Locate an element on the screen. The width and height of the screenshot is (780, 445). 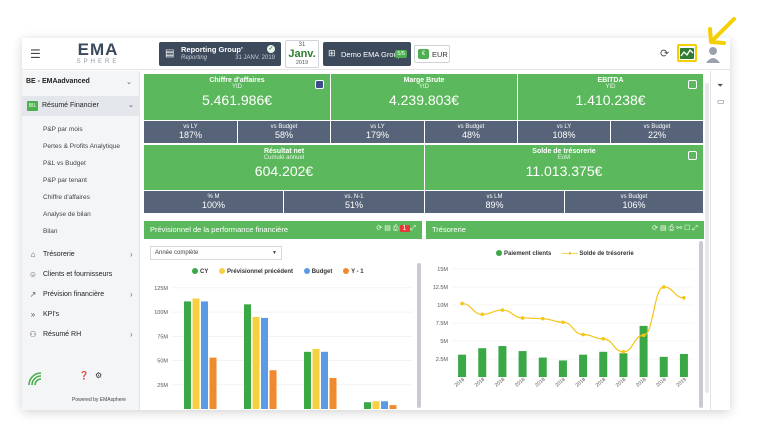
sidebar-subitem: Bilan is located at coordinates (50, 231).